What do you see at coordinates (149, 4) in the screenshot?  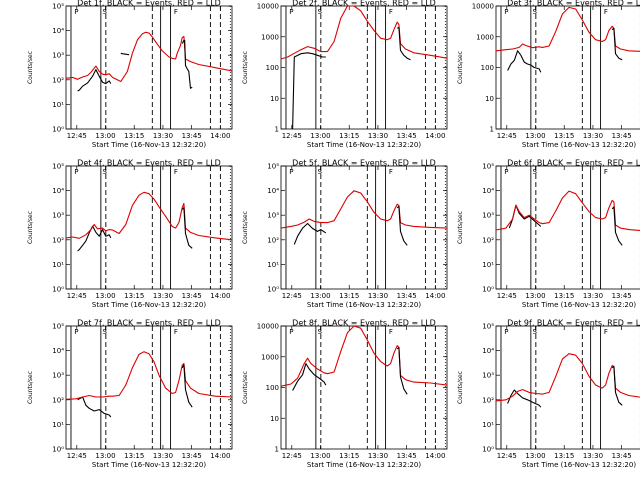 I see `panel-title: Det 1f, BLACK = Events, RED = LLD` at bounding box center [149, 4].